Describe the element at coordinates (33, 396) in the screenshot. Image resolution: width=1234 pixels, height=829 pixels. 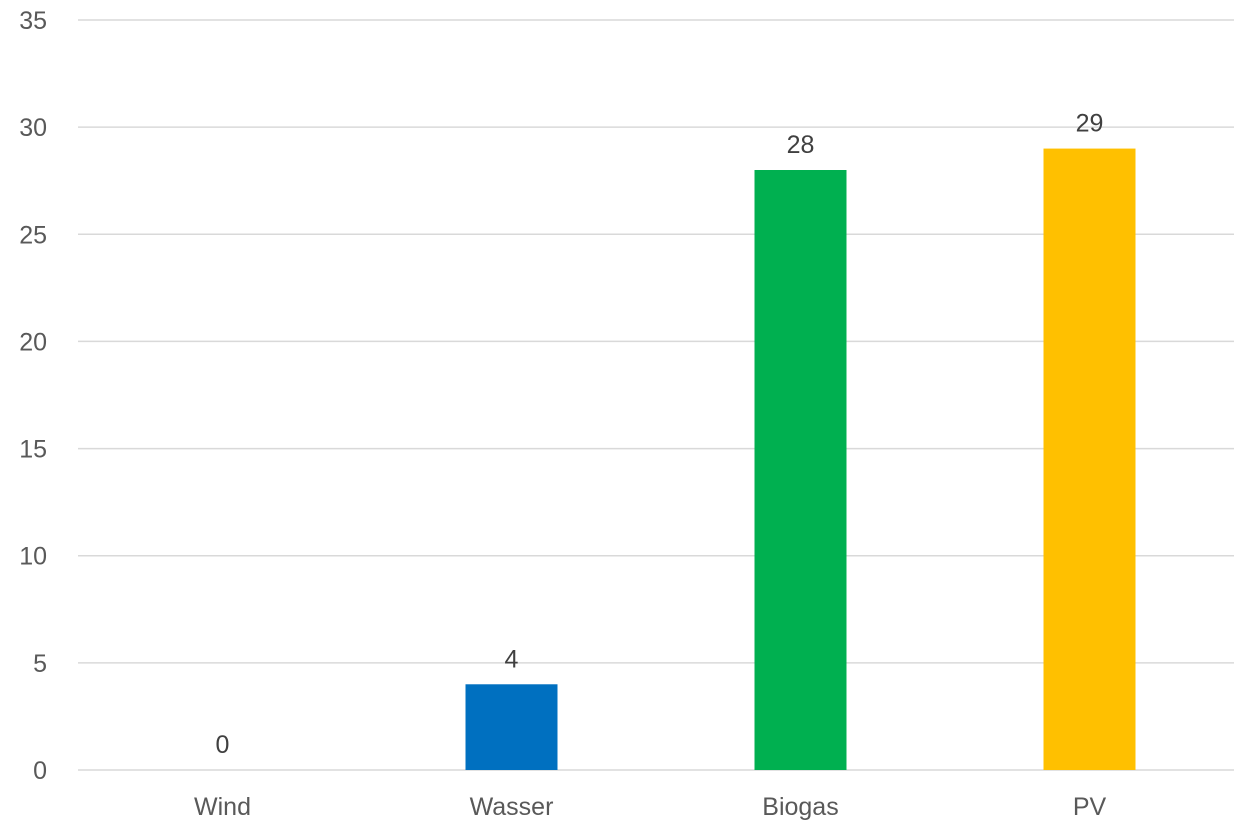
I see `y-axis-tick-labels: 0 5 10 15 20 25 30 35` at that location.